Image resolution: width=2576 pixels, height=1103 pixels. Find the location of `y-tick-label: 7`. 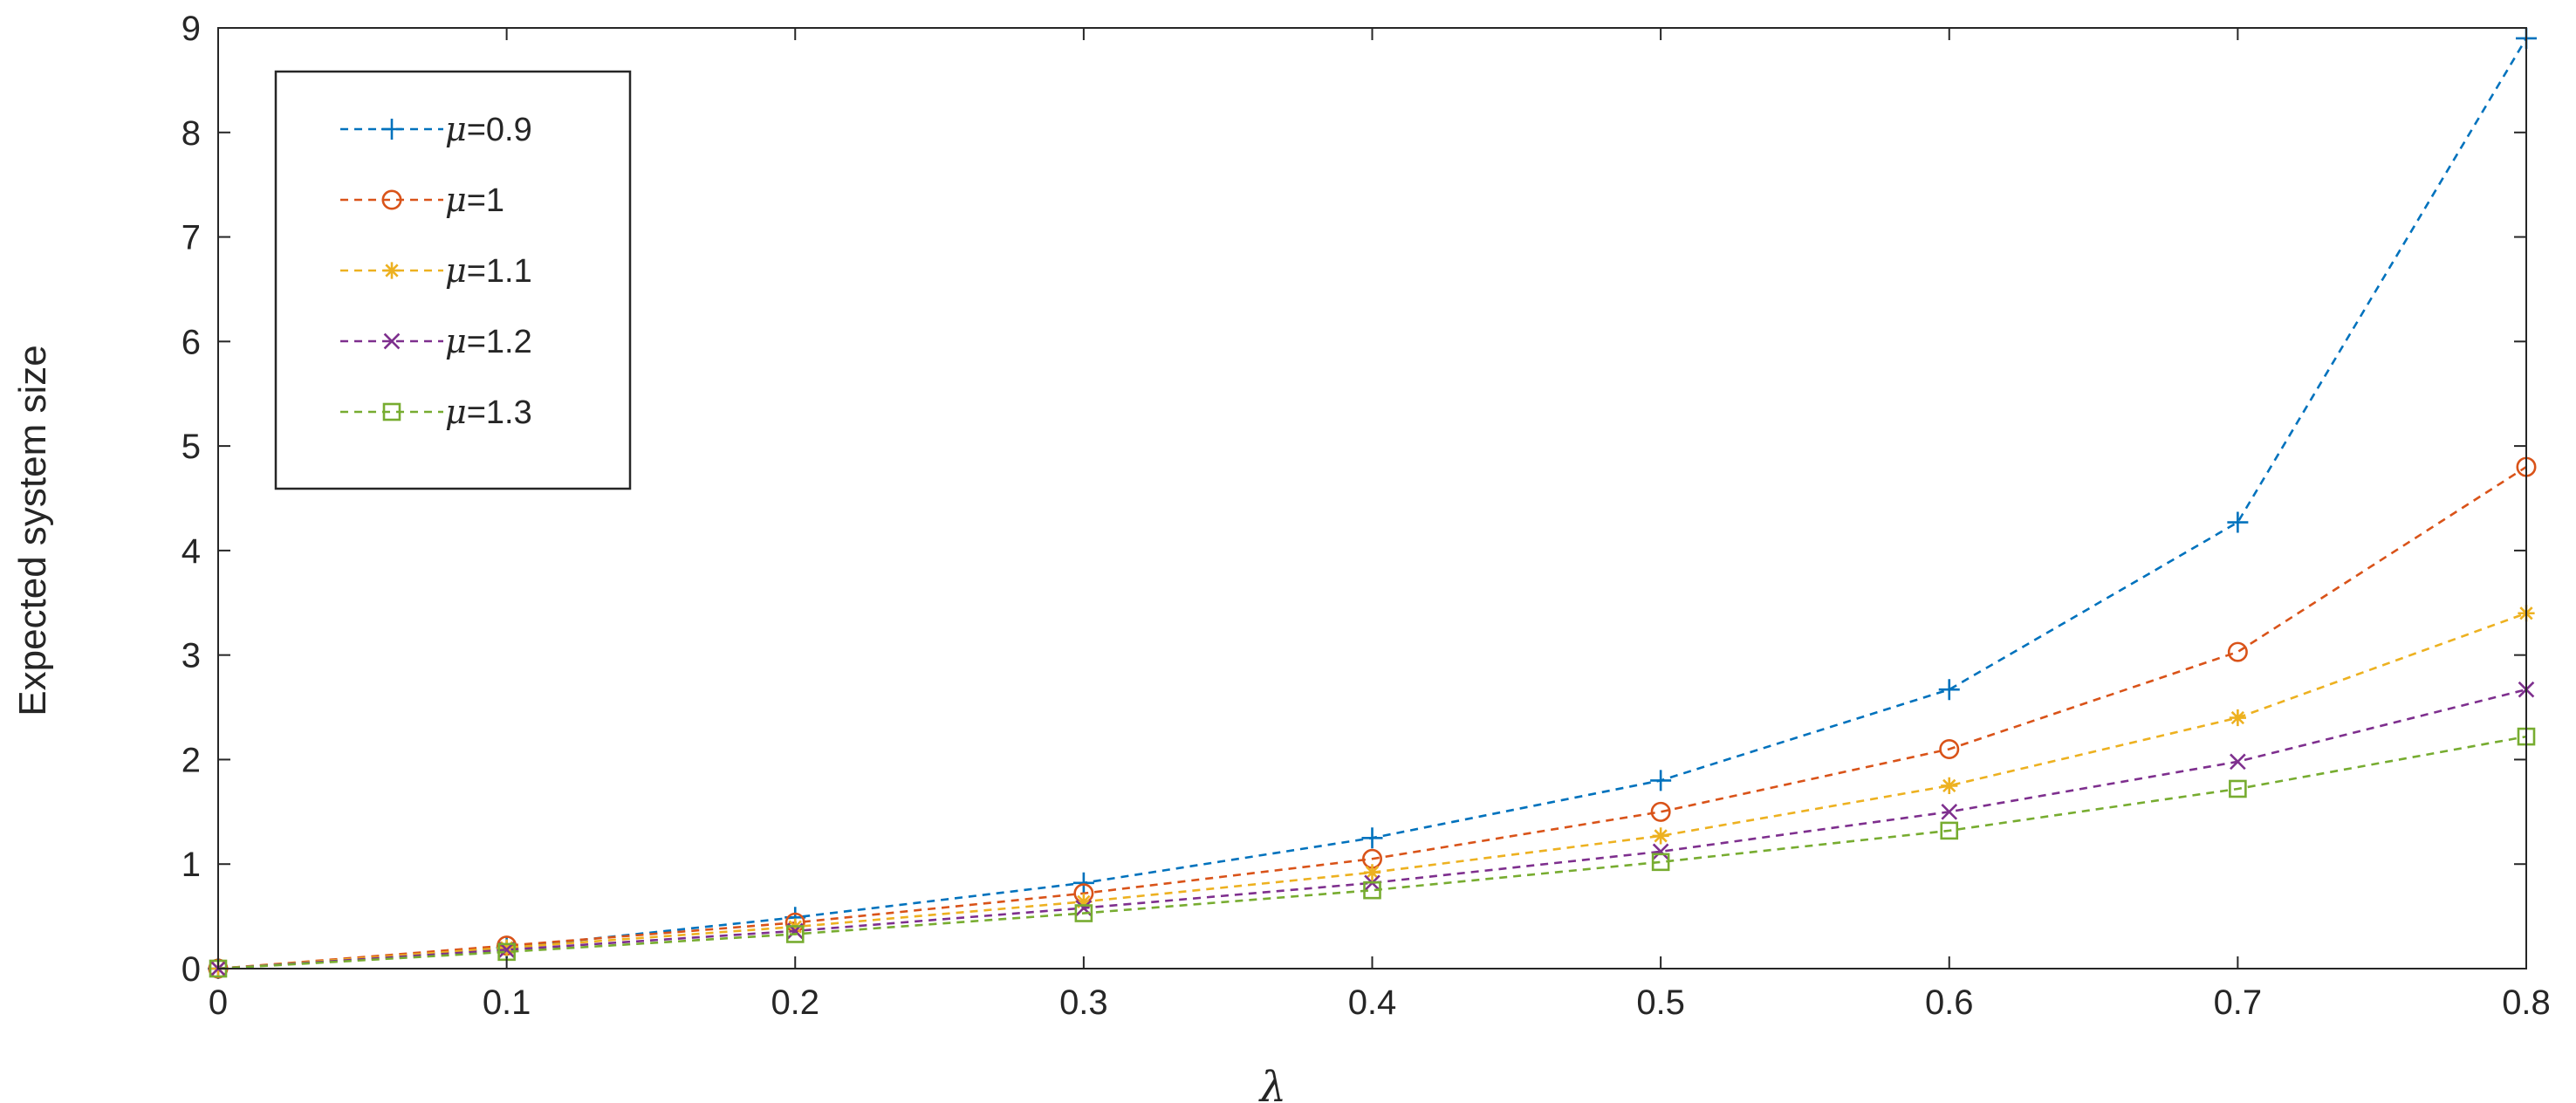

y-tick-label: 7 is located at coordinates (192, 238).